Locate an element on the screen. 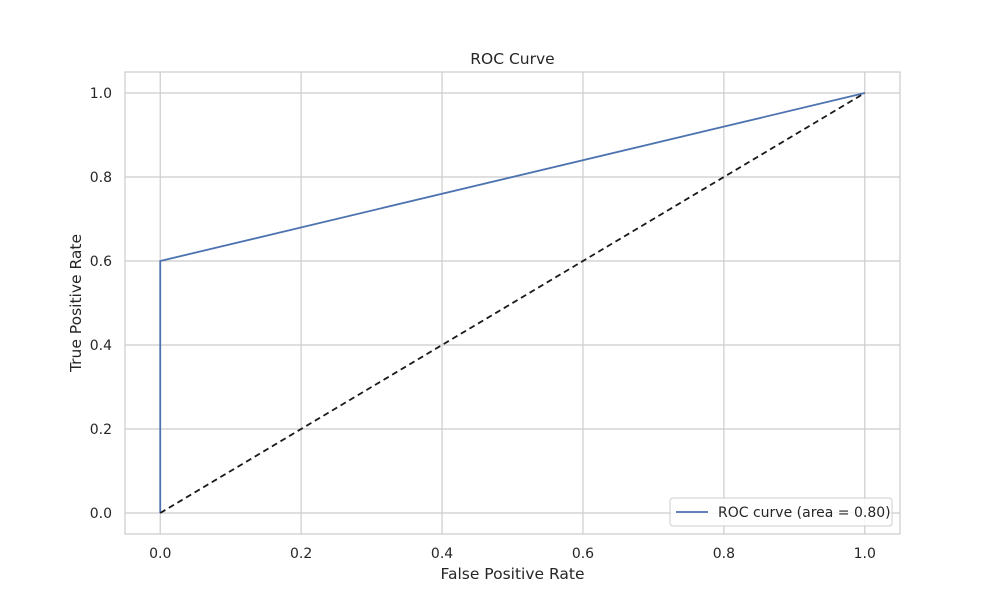 The width and height of the screenshot is (1000, 600). legend: ROC curve (area = 0.80) is located at coordinates (781, 512).